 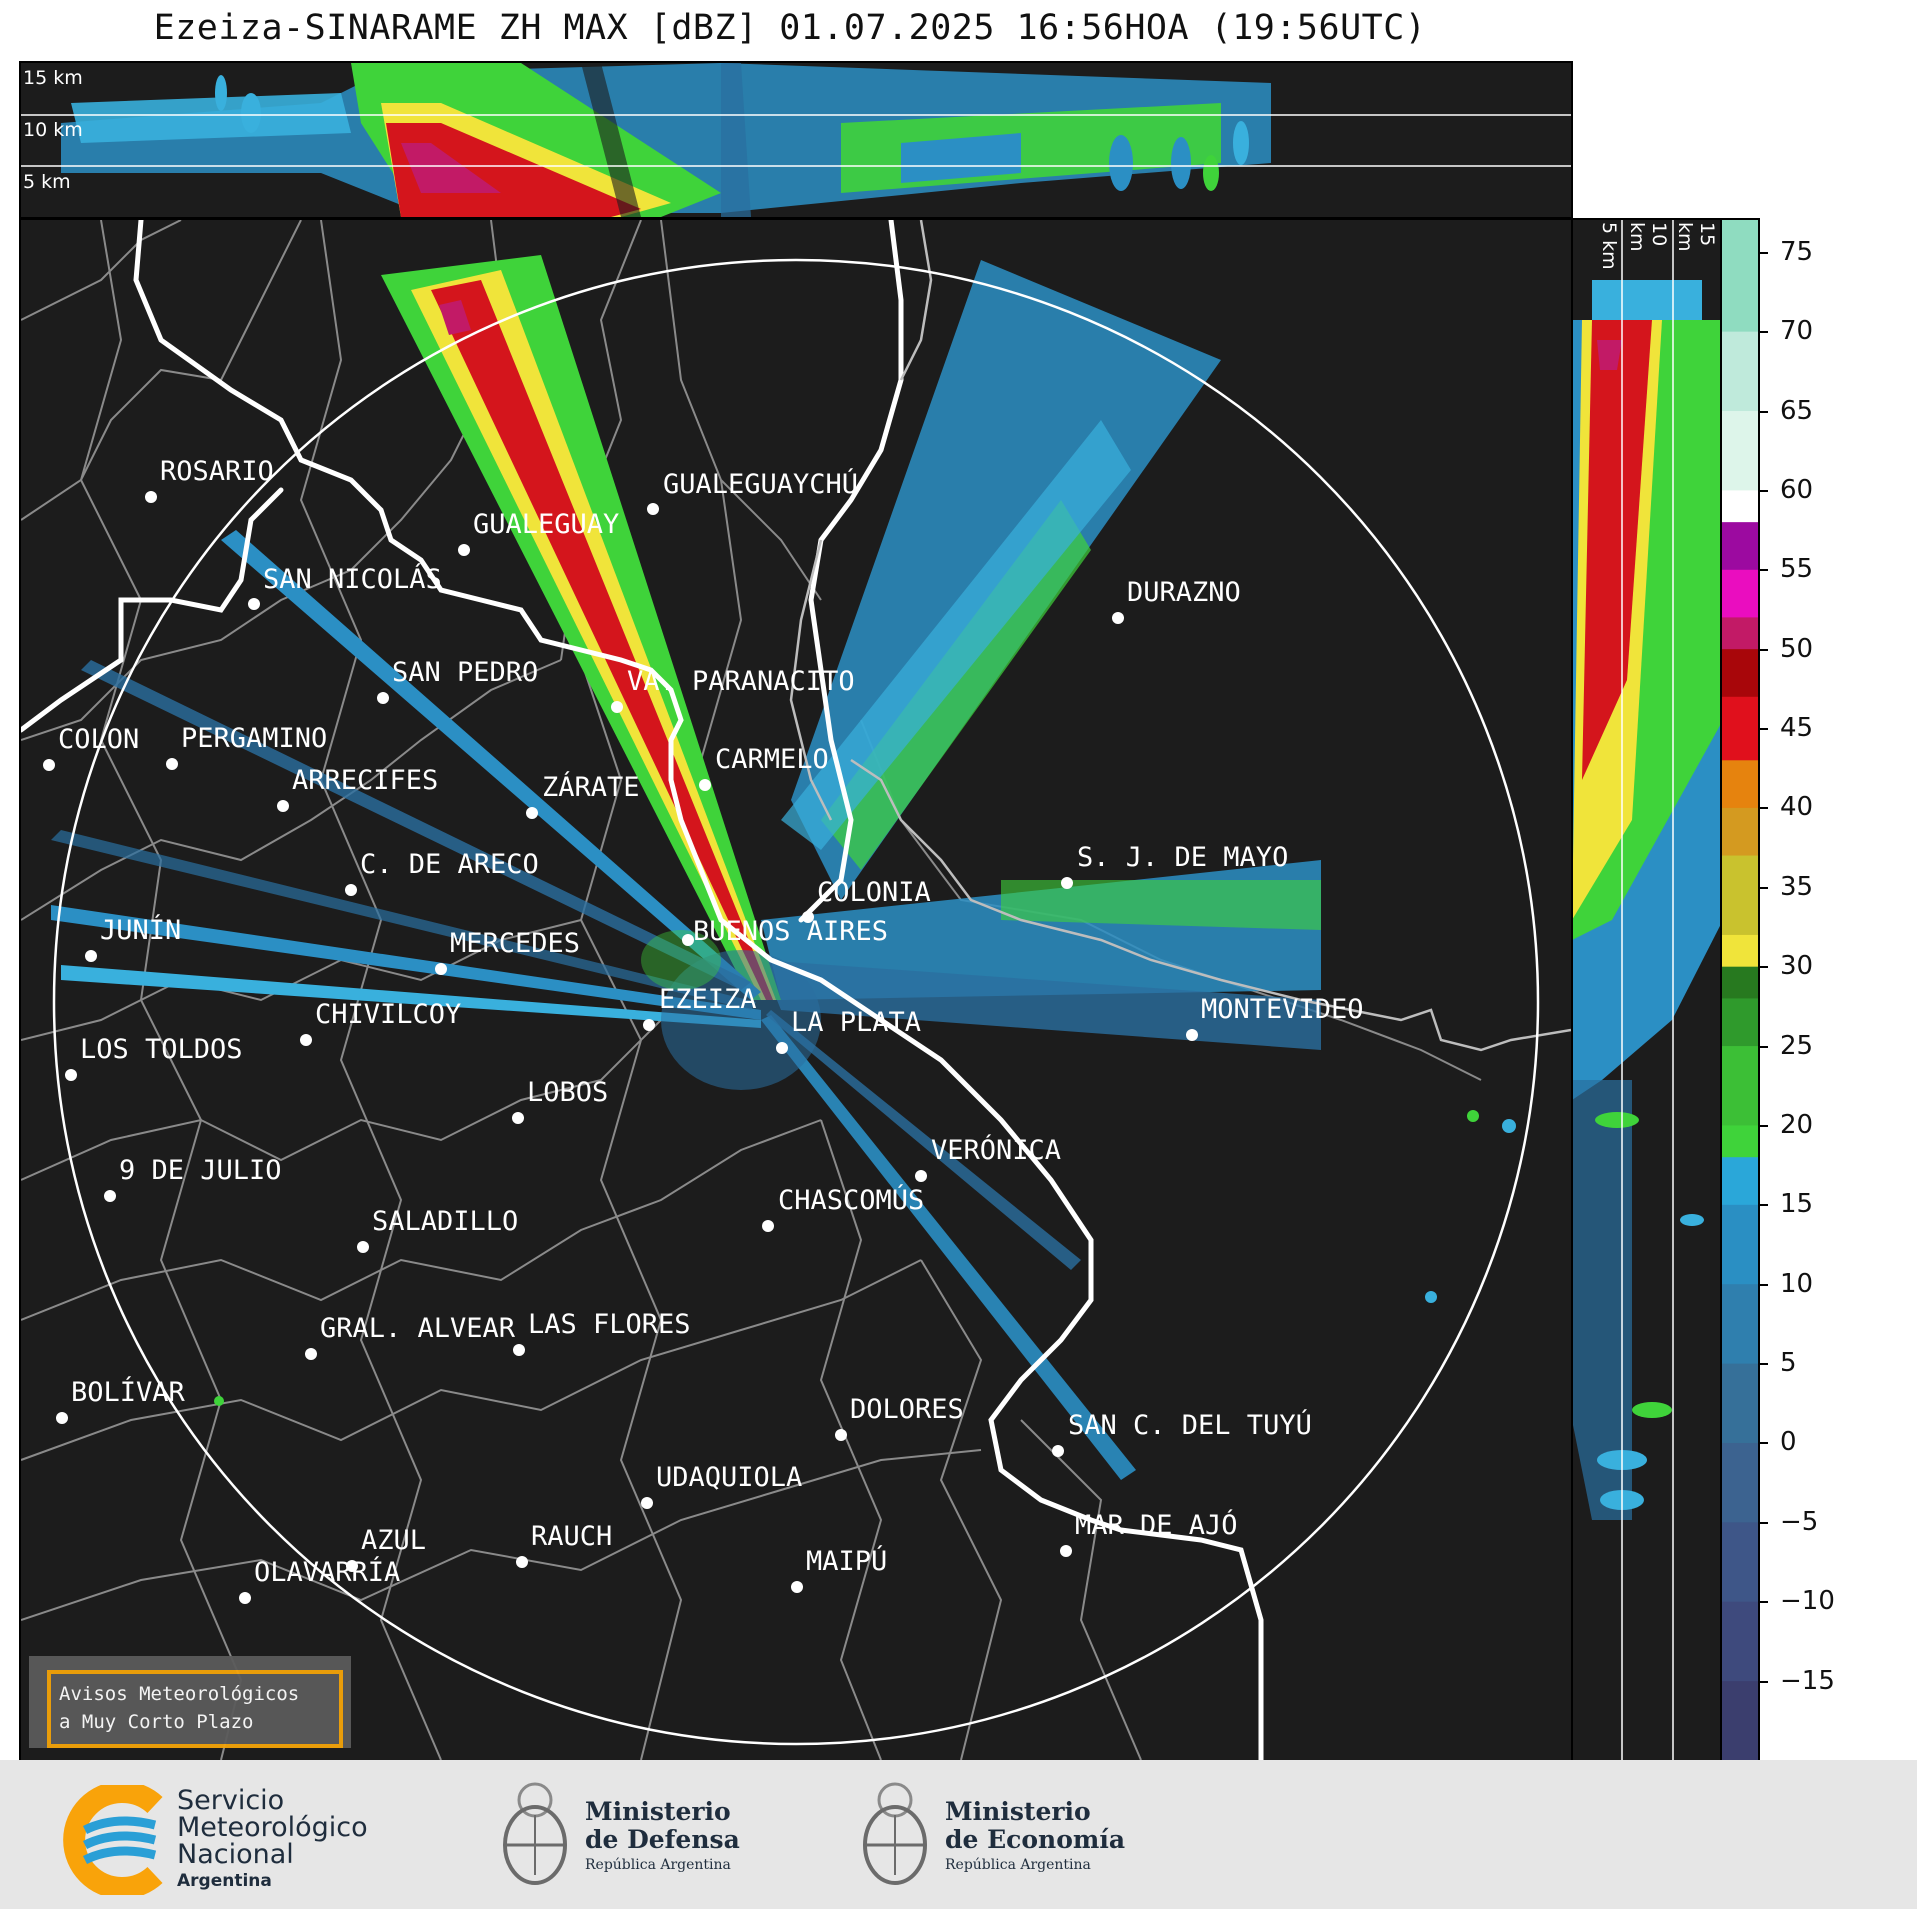 I want to click on city-label: EZEIZA, so click(x=708, y=999).